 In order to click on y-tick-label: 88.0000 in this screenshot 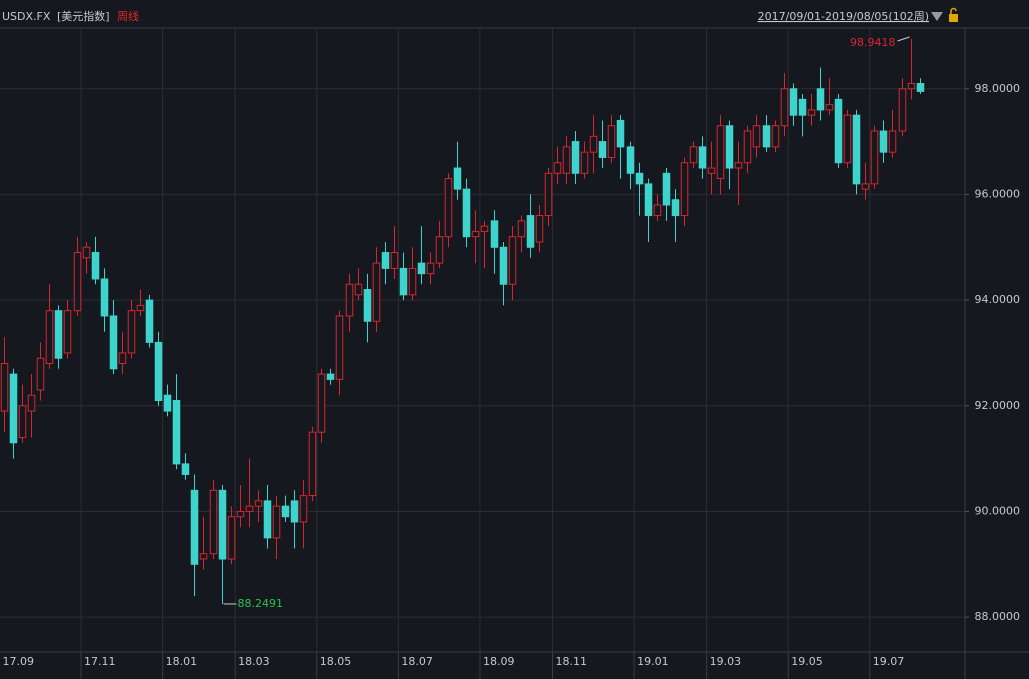, I will do `click(998, 616)`.